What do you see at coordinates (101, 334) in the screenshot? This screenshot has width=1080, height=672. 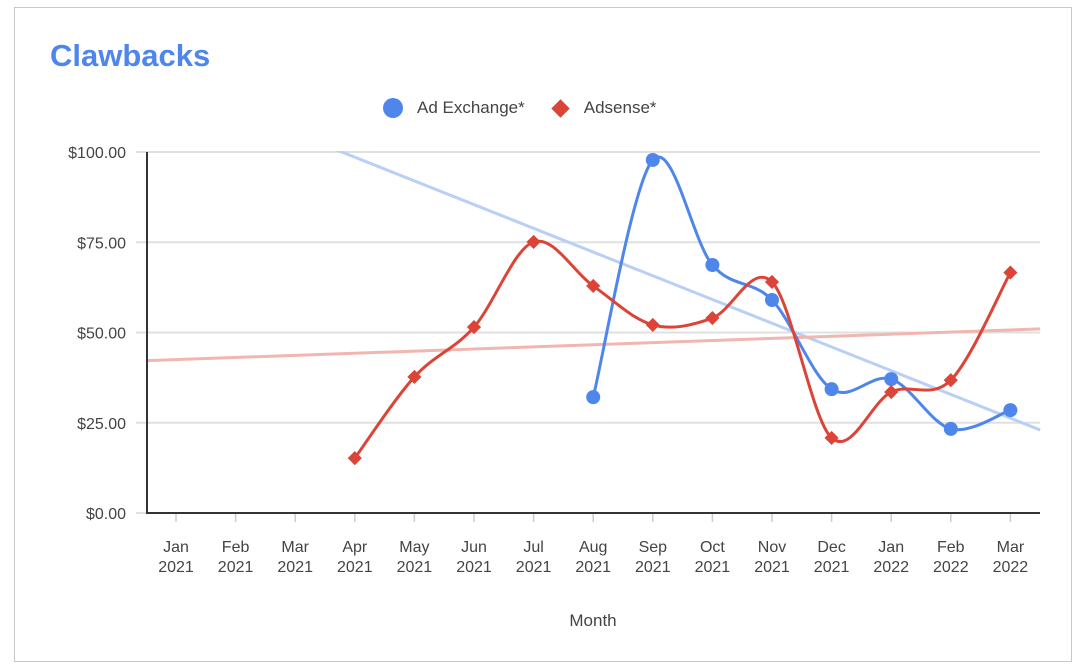 I see `y-tick-label: $50.00` at bounding box center [101, 334].